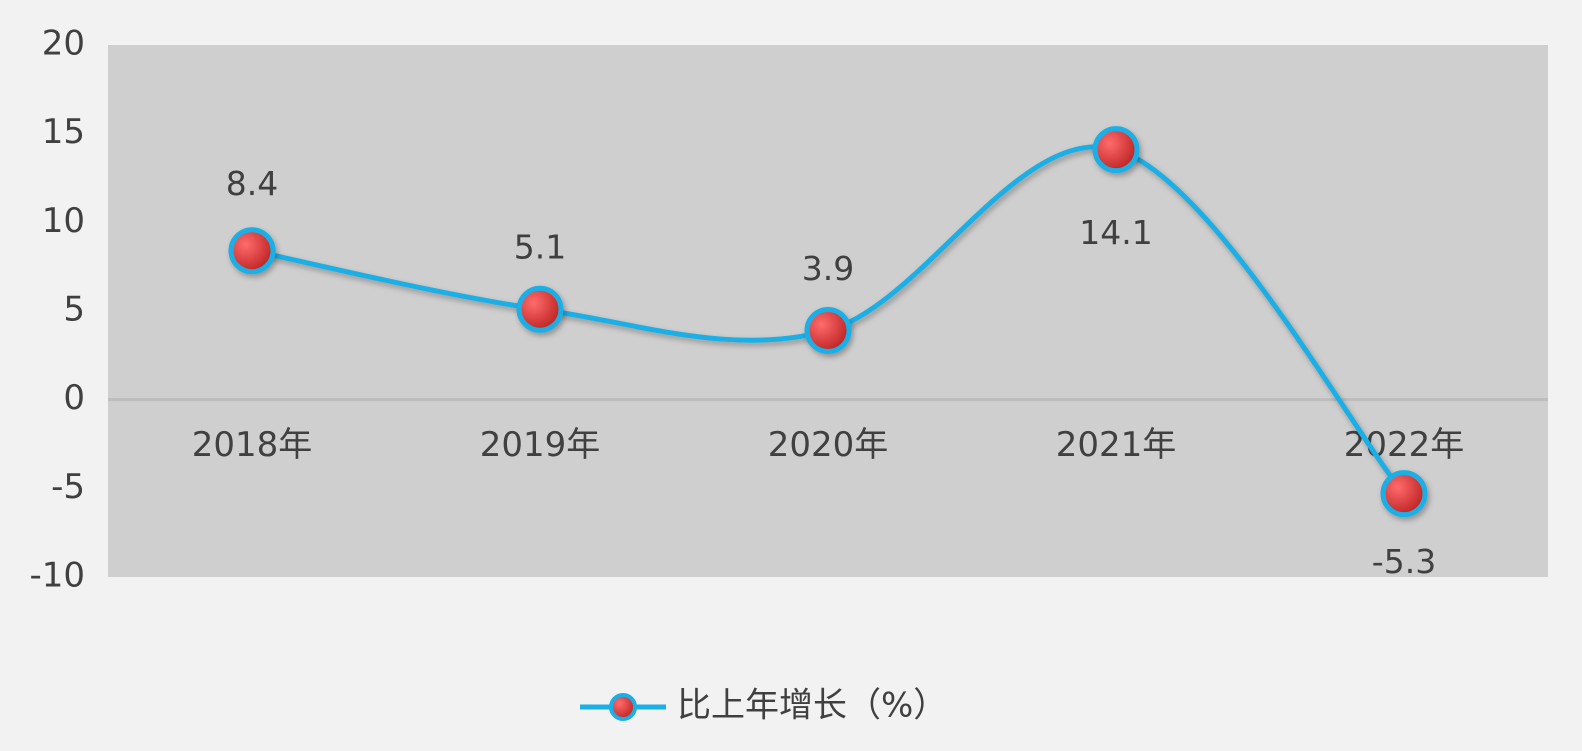 The width and height of the screenshot is (1582, 751). What do you see at coordinates (540, 445) in the screenshot?
I see `x-tick-label: 2019年` at bounding box center [540, 445].